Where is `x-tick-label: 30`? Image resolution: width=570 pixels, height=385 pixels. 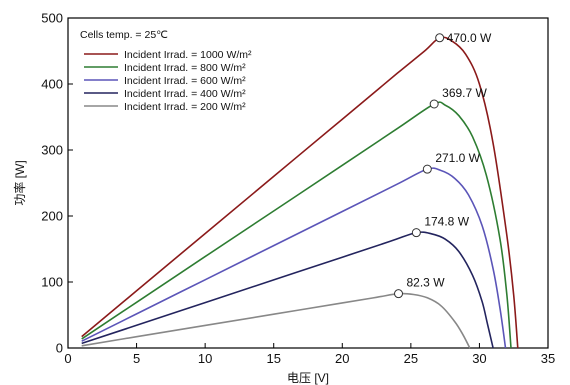
x-tick-label: 30 is located at coordinates (479, 358).